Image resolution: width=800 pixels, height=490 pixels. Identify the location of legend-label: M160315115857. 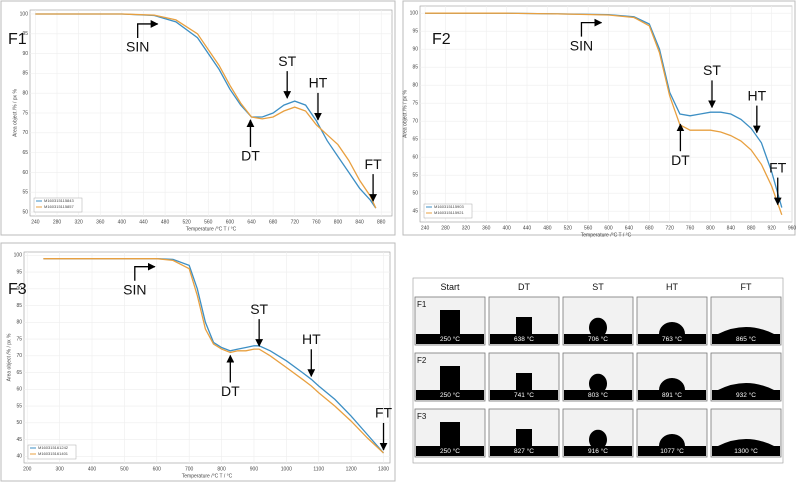
(59, 206).